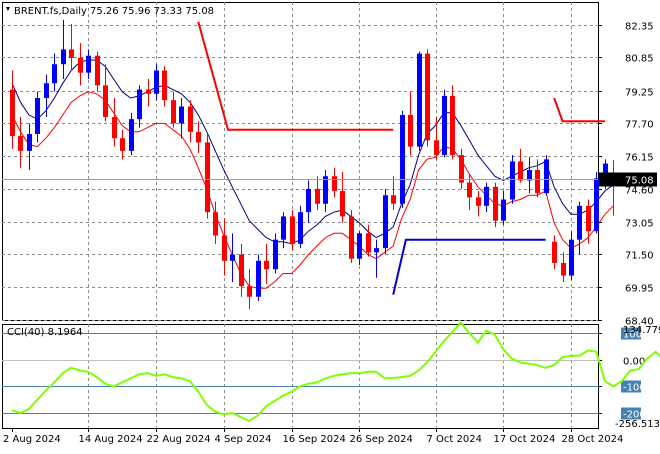 This screenshot has height=454, width=660. Describe the element at coordinates (639, 256) in the screenshot. I see `price-tick-label: 71.50` at that location.